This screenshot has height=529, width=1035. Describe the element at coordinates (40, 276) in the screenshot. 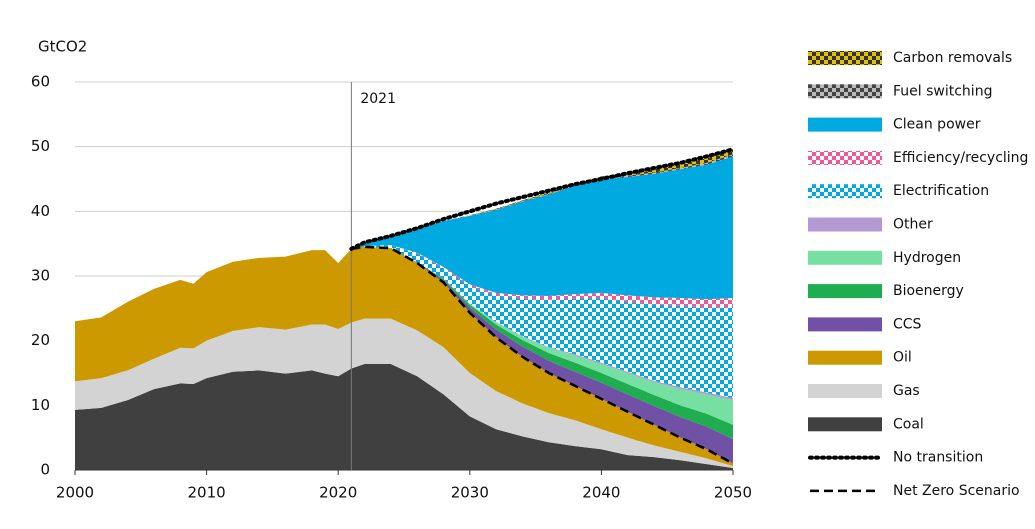

I see `y-tick-label: 30` at that location.